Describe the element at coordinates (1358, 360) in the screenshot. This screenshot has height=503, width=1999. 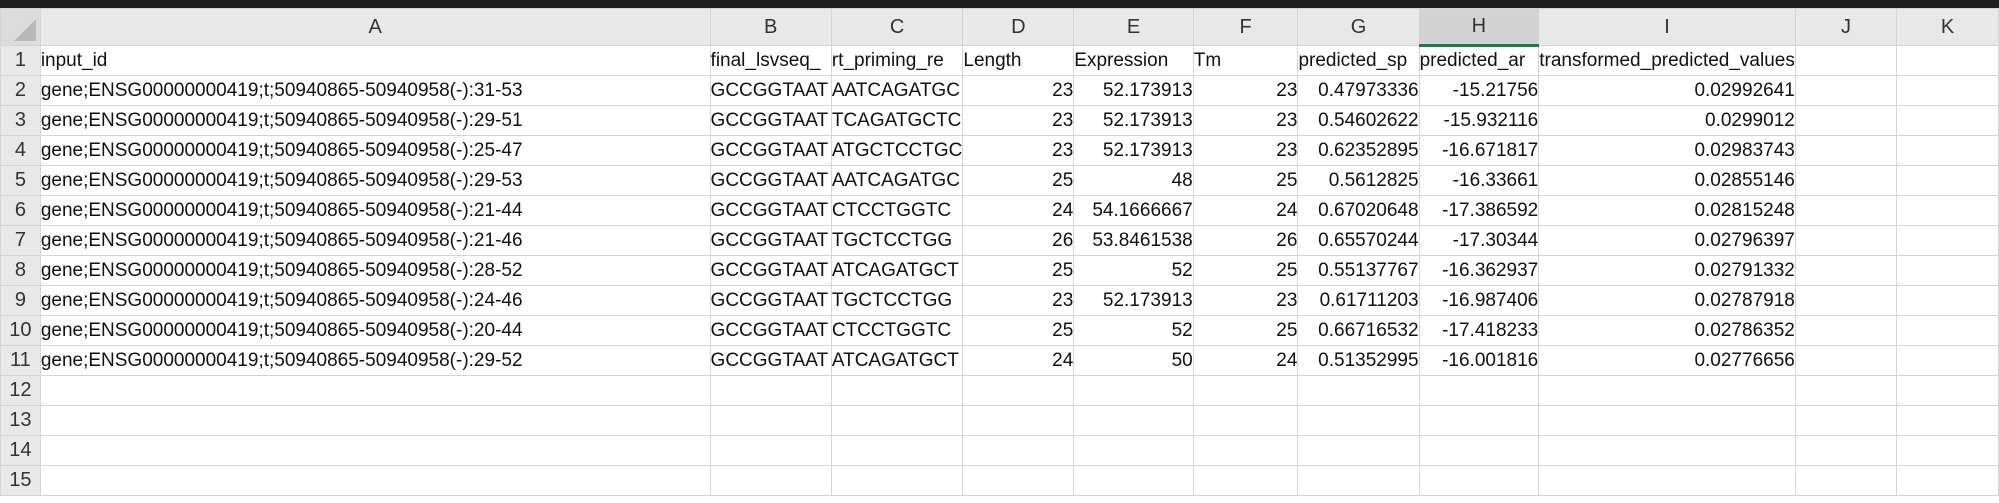
I see `cell-g11: 0.51352995` at that location.